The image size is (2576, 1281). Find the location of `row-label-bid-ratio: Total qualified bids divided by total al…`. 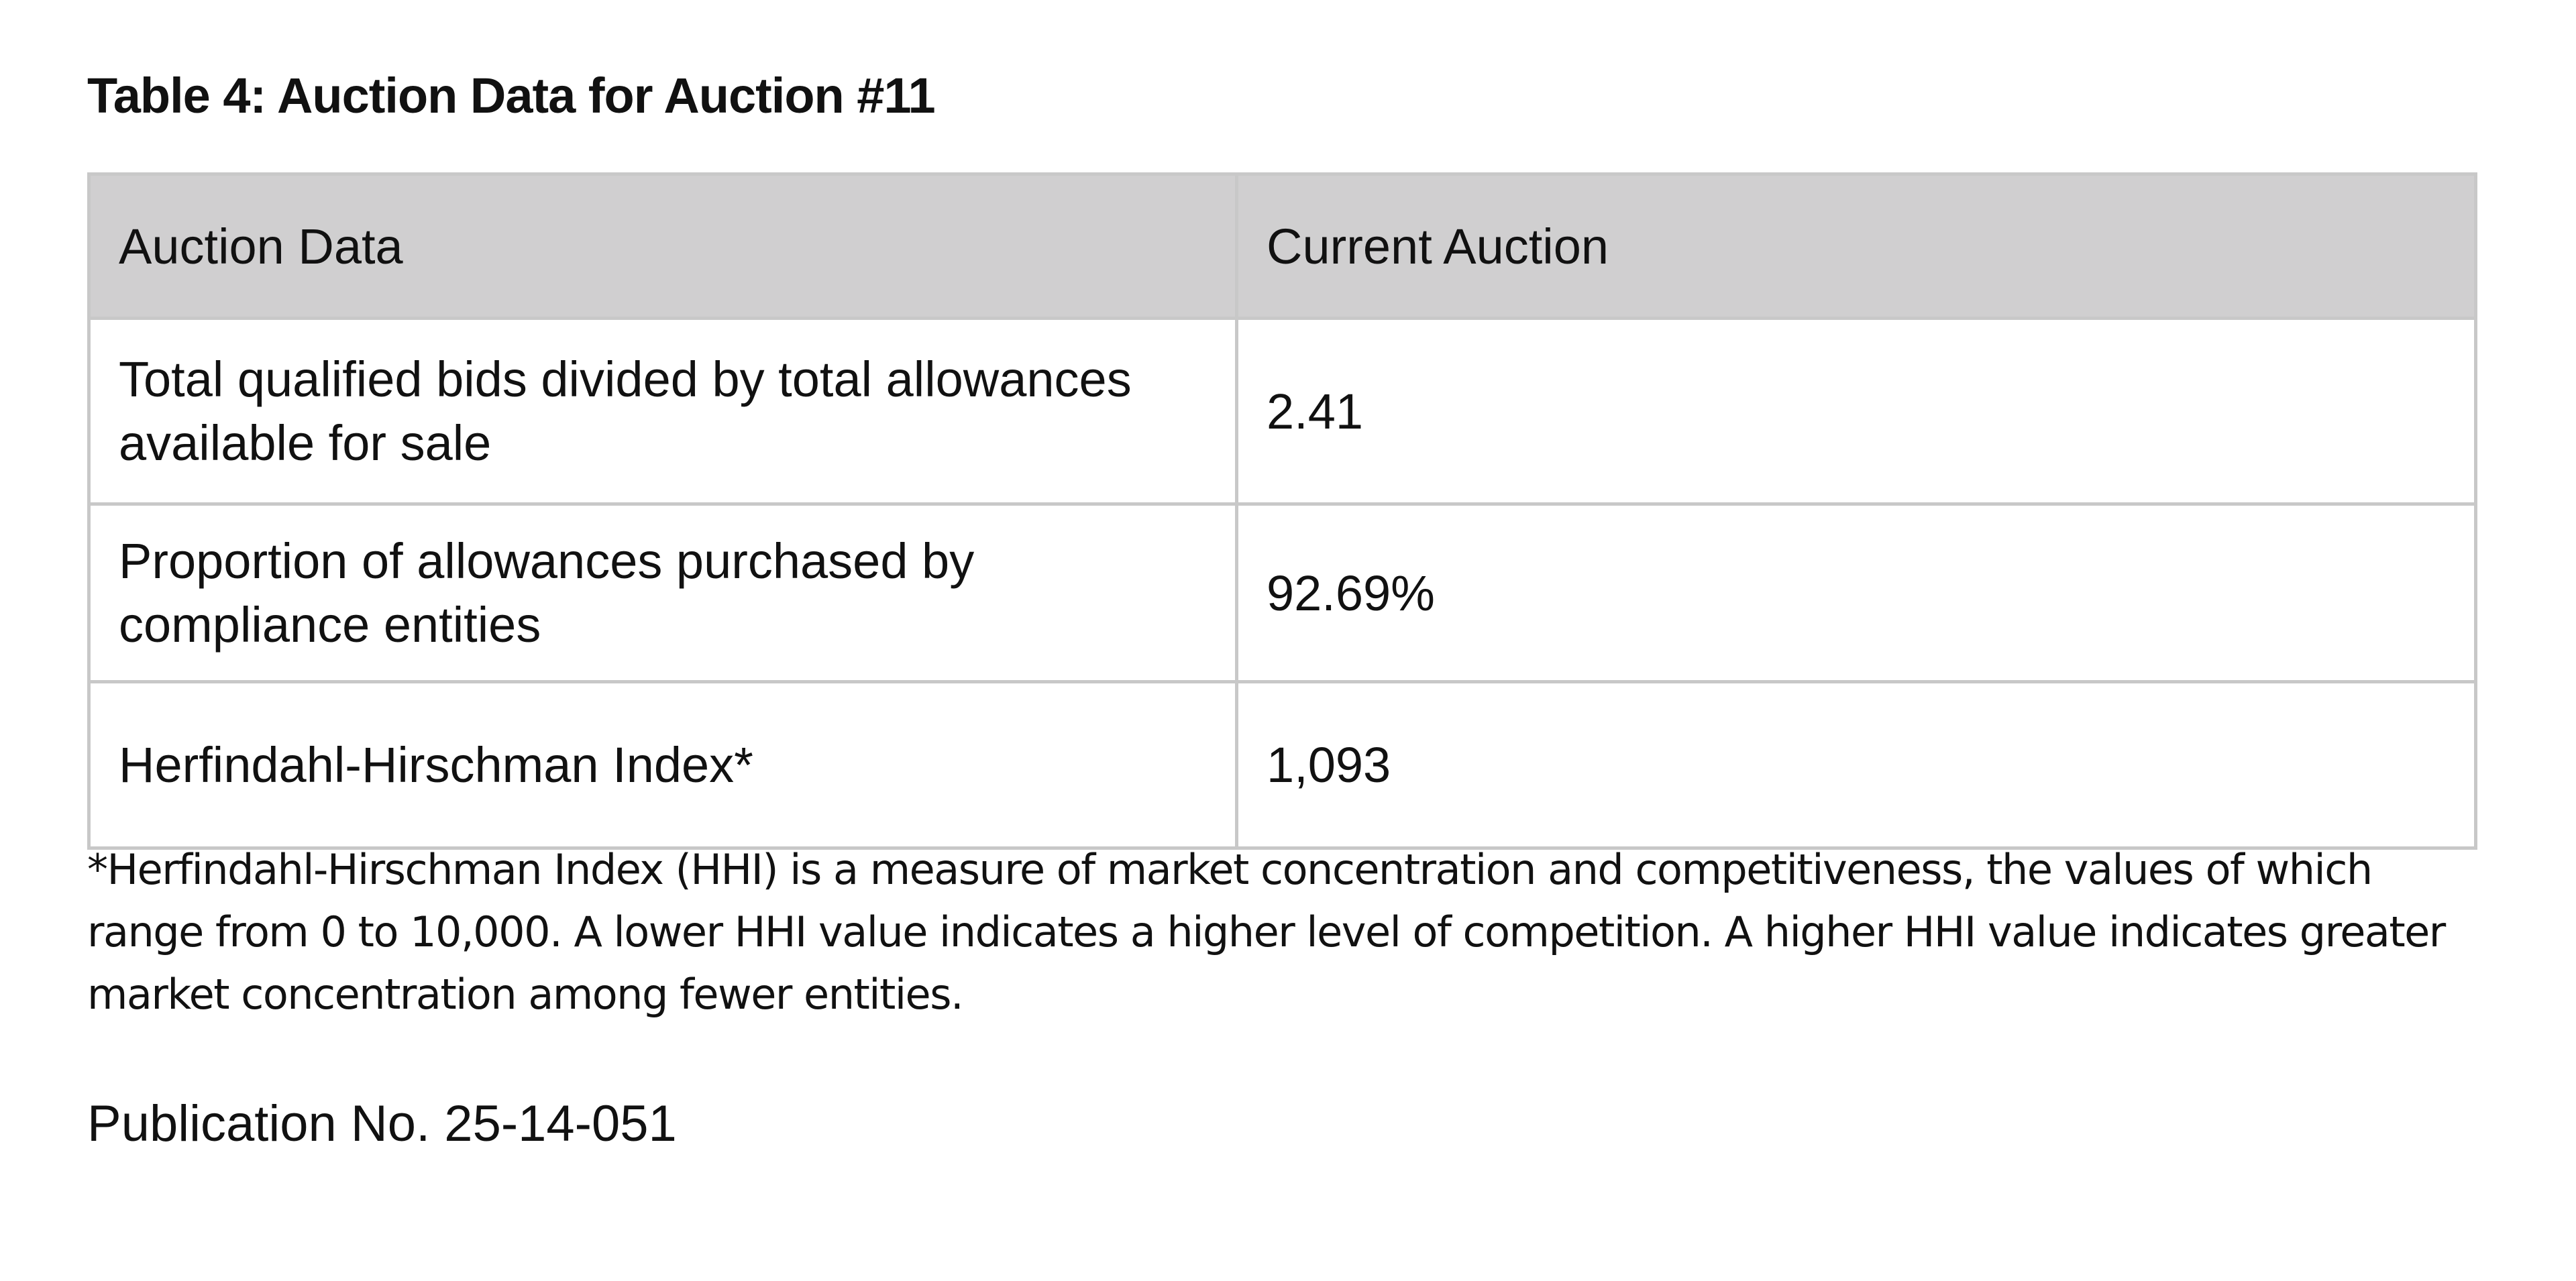

row-label-bid-ratio: Total qualified bids divided by total al… is located at coordinates (662, 411).